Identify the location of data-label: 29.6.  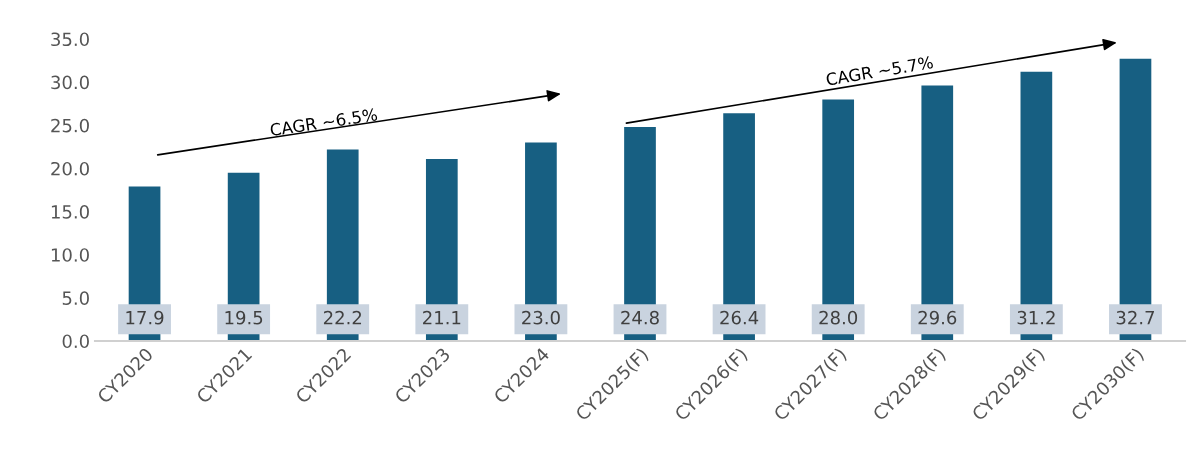
(937, 317).